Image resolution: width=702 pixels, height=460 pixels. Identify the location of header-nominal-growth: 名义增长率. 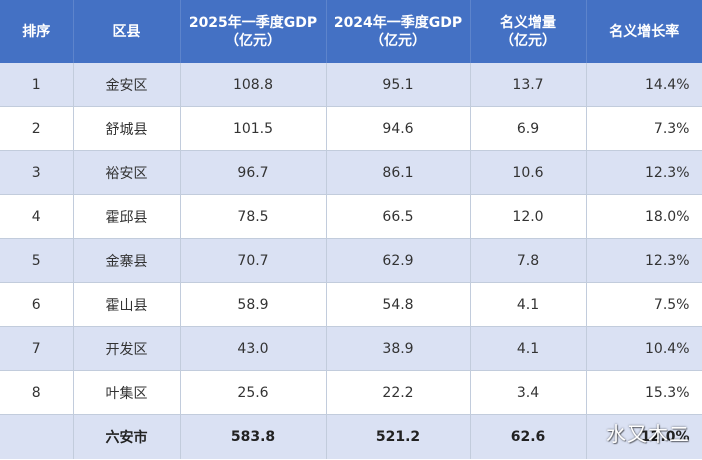
(644, 31).